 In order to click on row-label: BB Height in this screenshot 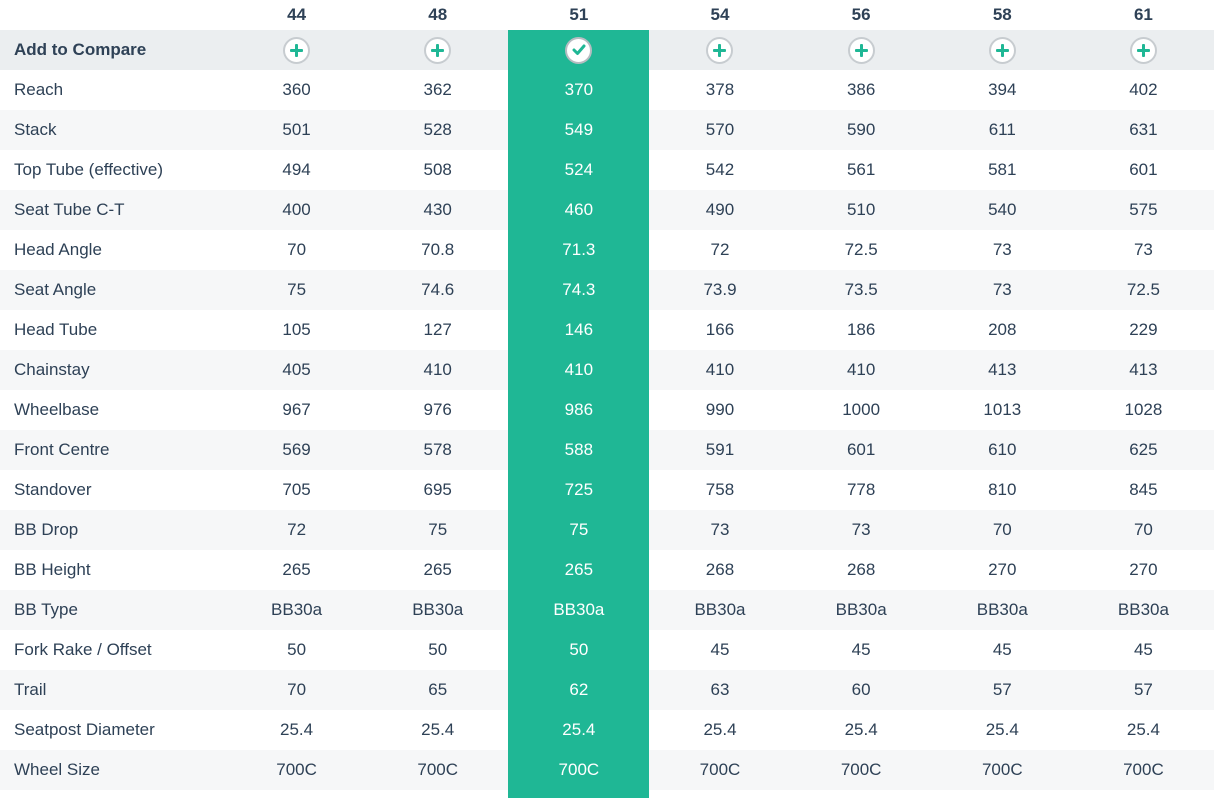, I will do `click(52, 569)`.